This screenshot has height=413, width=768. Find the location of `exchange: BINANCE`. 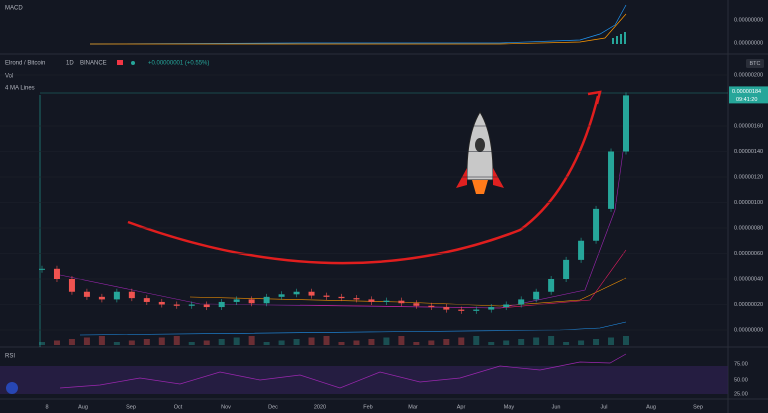

exchange: BINANCE is located at coordinates (93, 64).